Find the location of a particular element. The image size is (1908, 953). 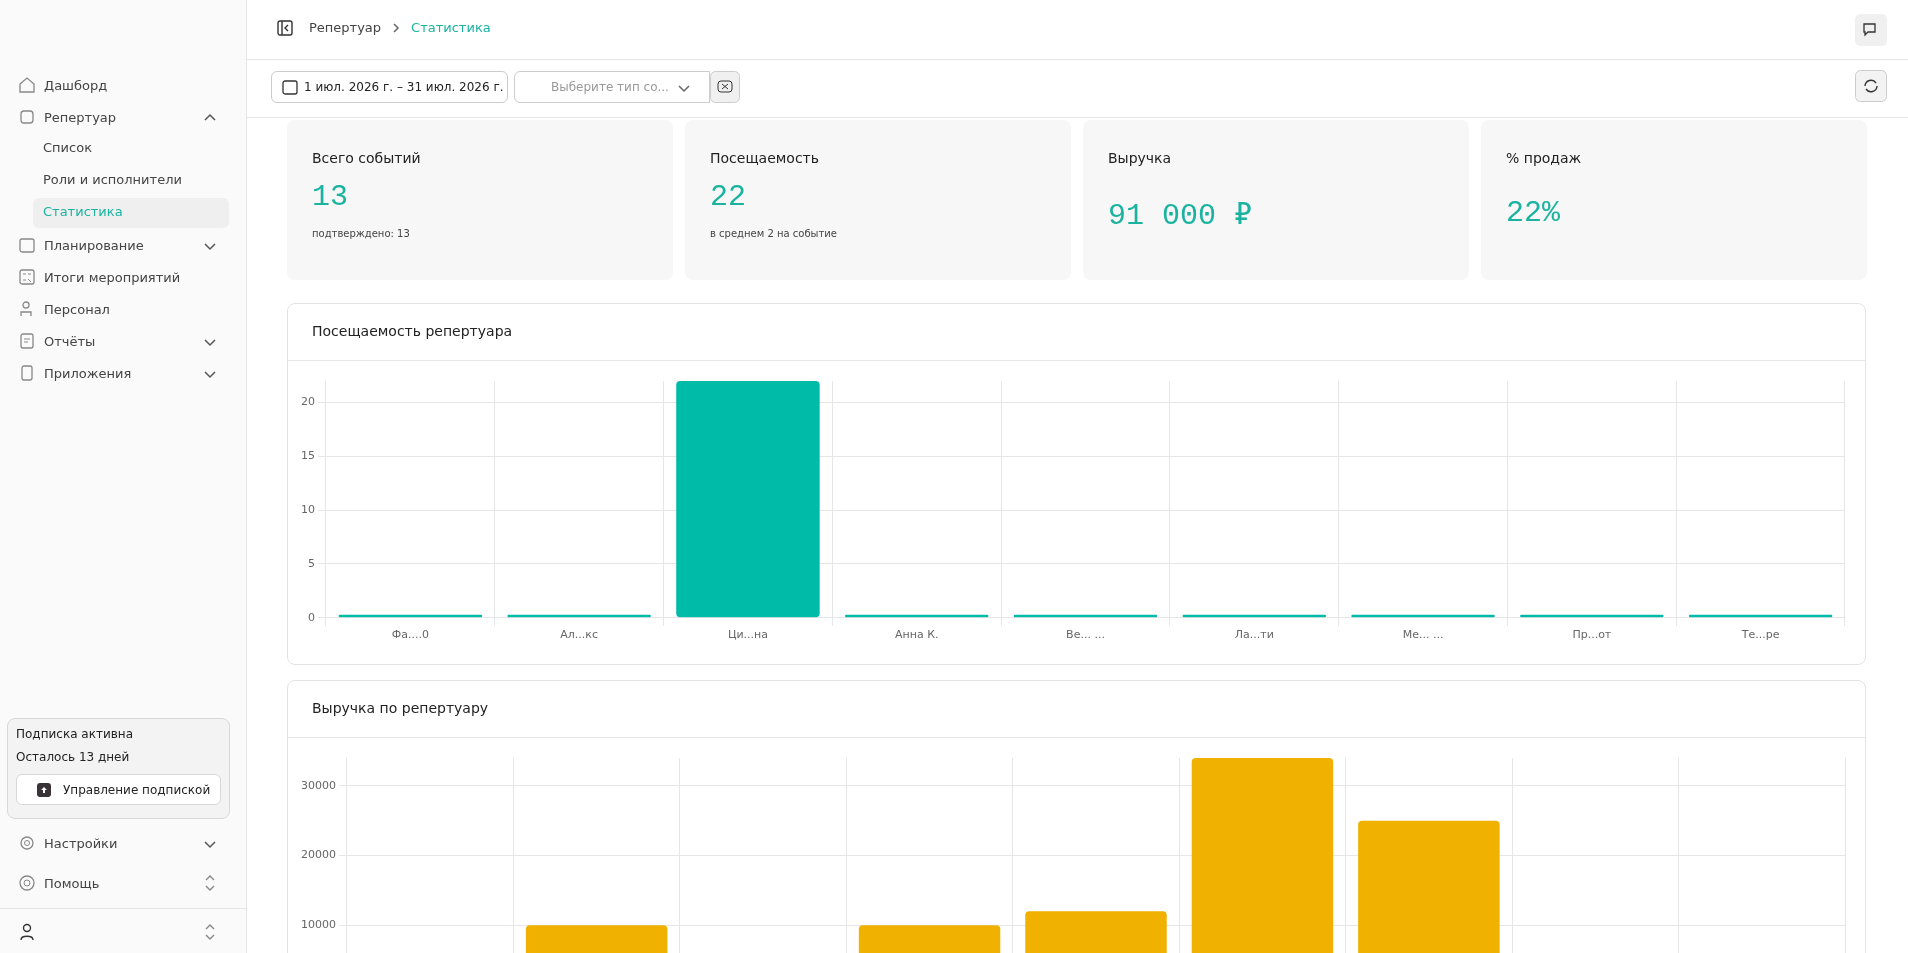

text: Итоги мероприятий is located at coordinates (112, 277).